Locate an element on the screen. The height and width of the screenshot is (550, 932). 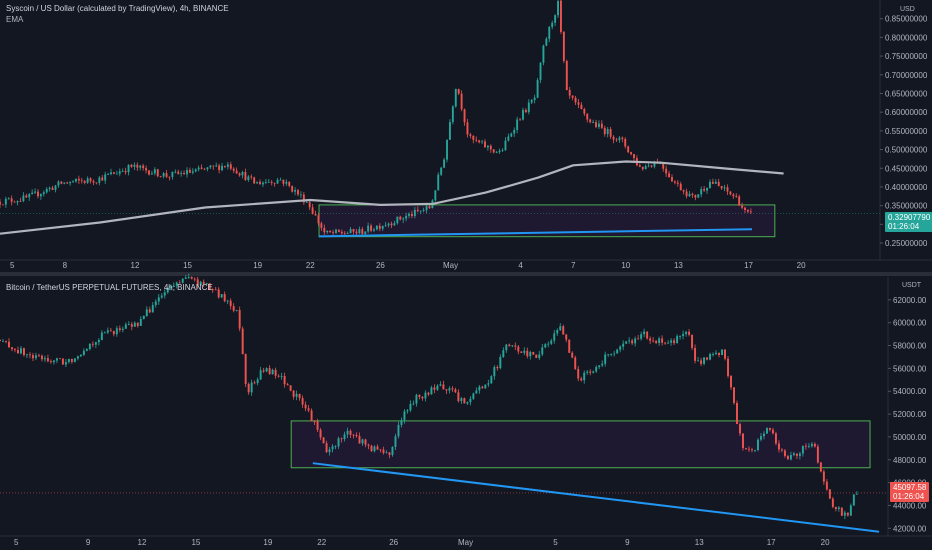
pane2-xtick-label: 9 is located at coordinates (88, 542).